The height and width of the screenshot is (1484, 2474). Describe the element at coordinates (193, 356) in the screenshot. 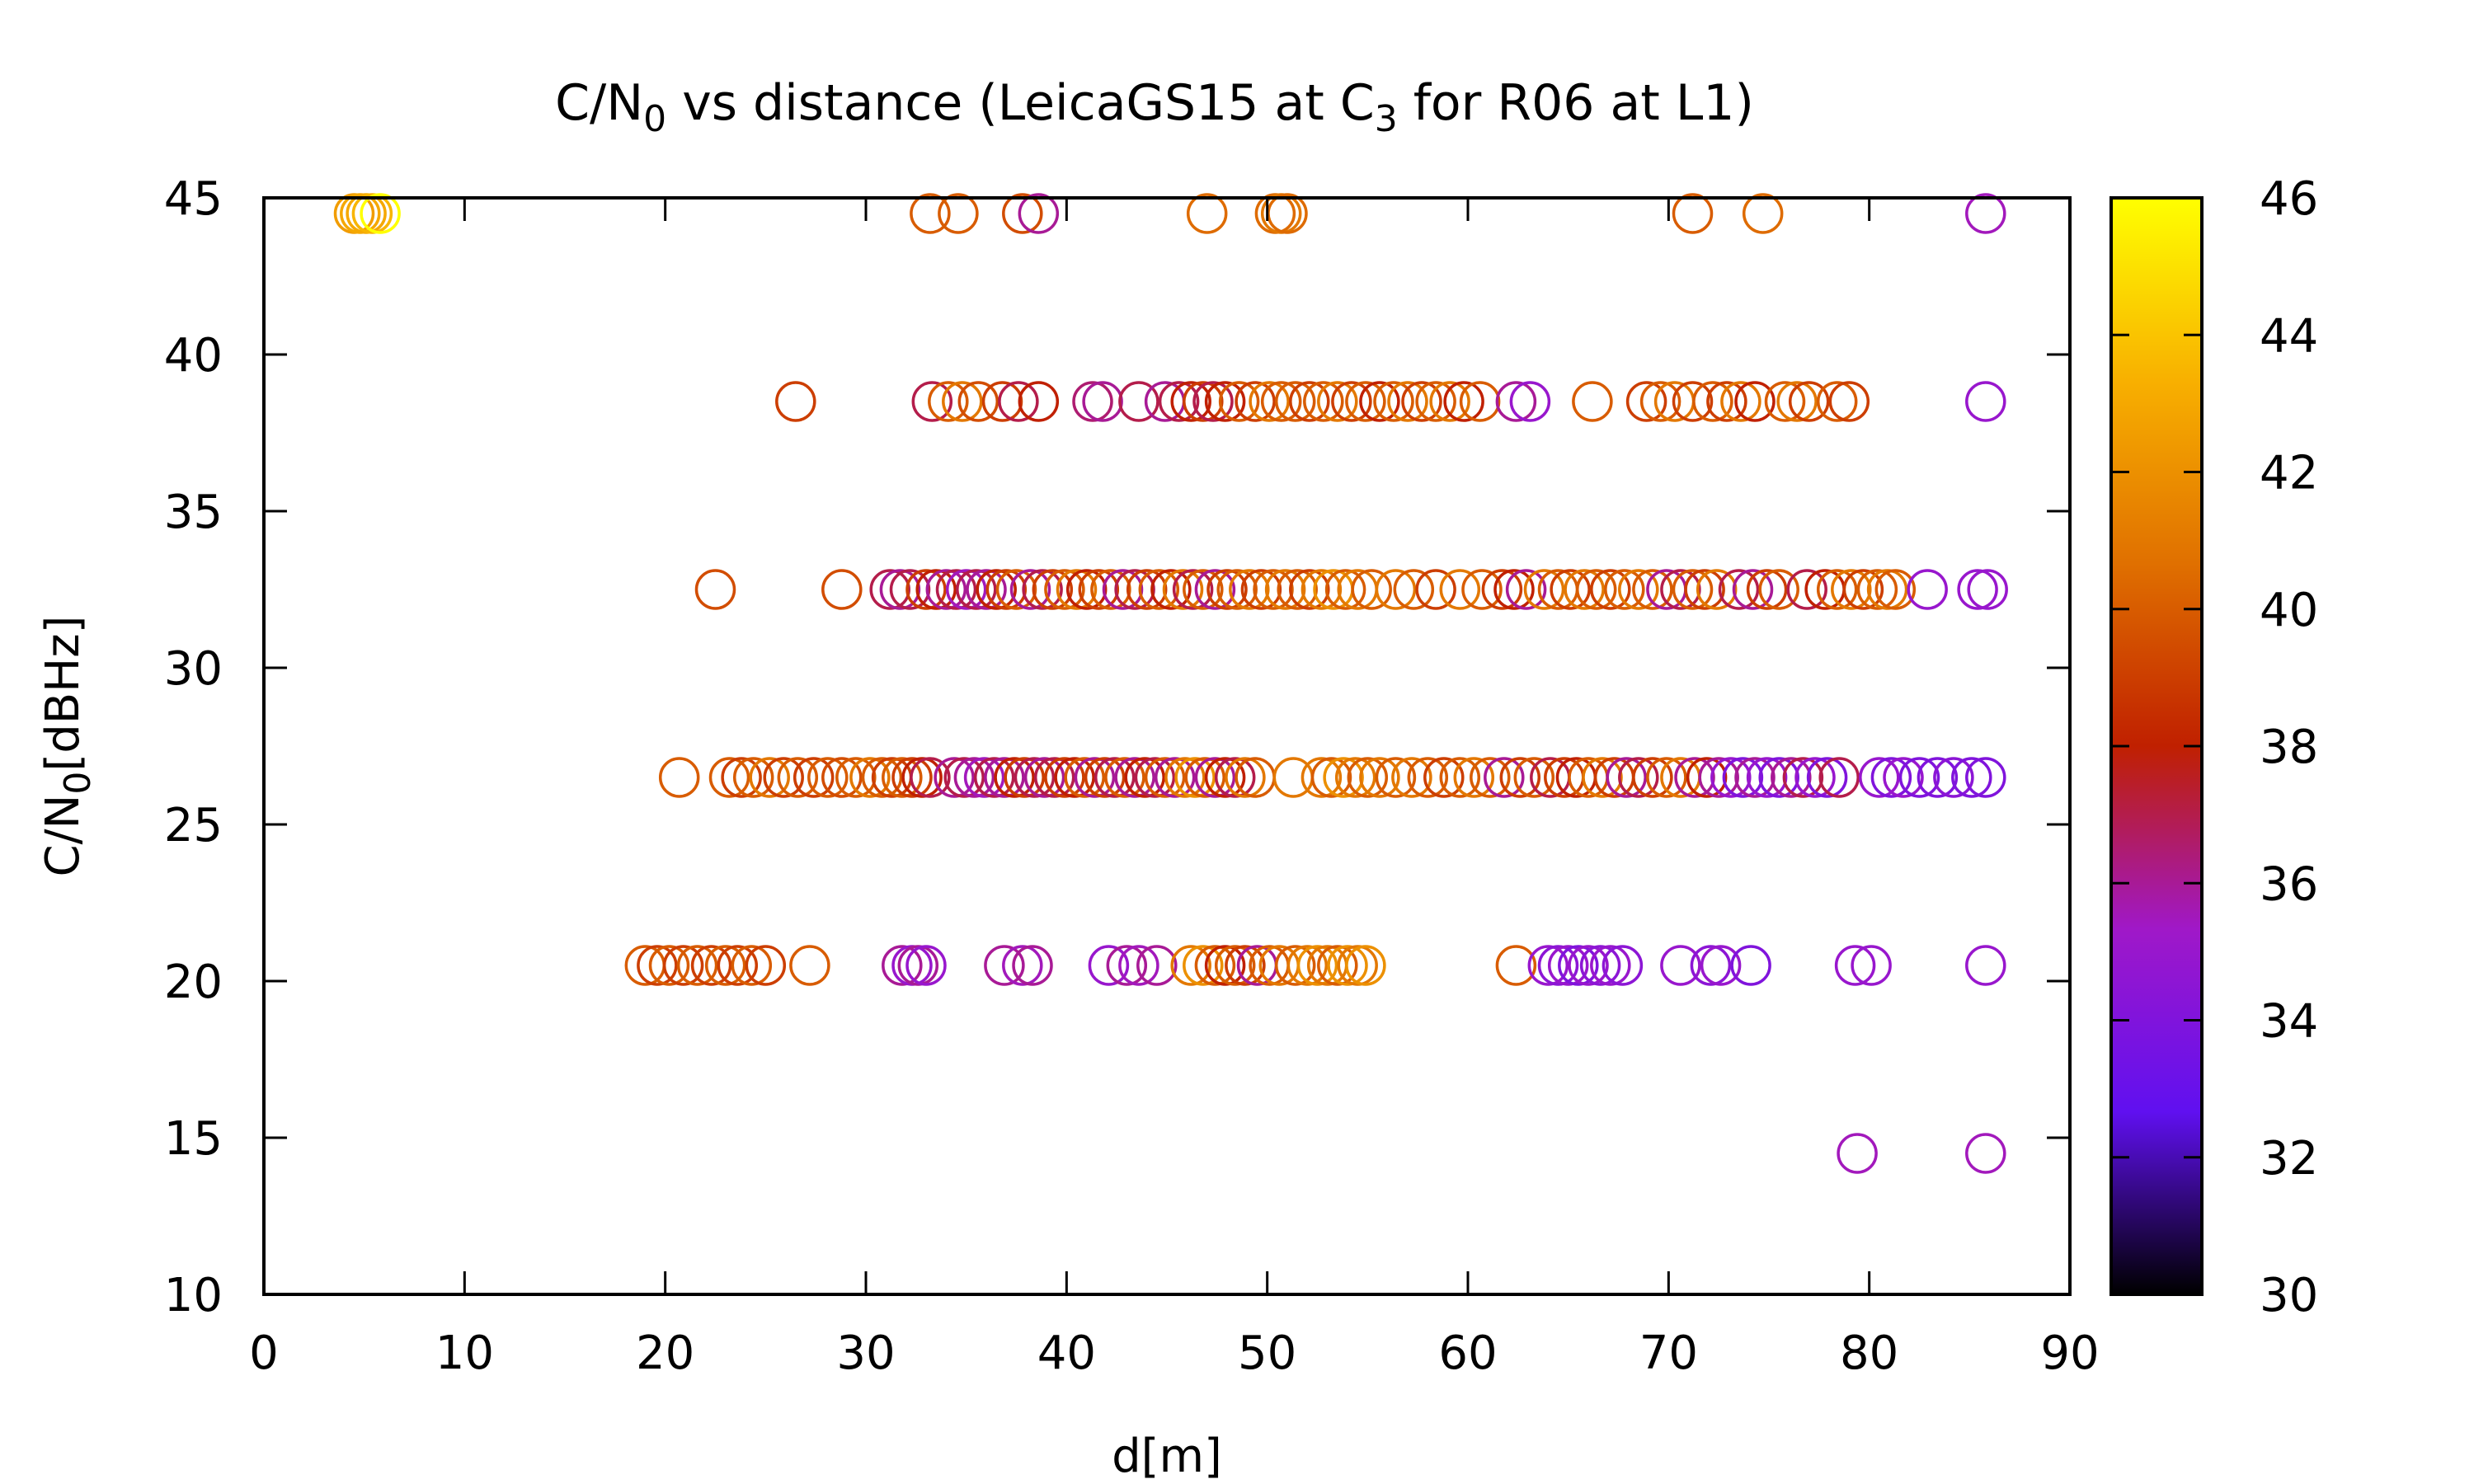

I see `y-tick-label: 40` at that location.